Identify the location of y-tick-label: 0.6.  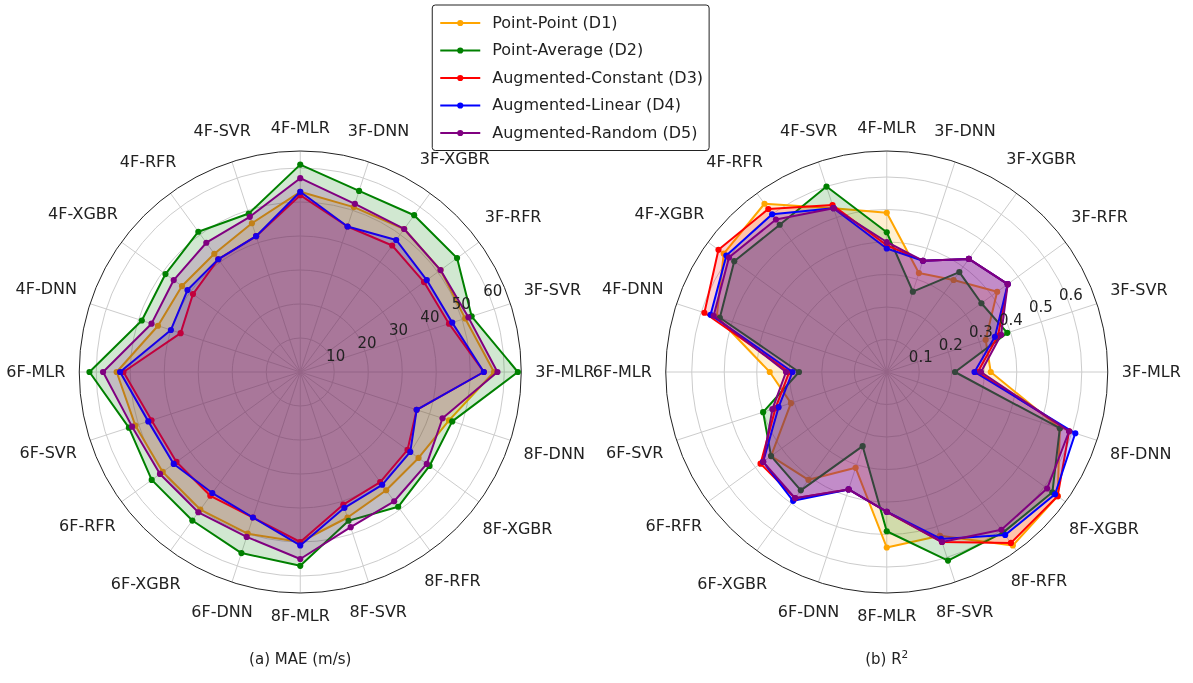
(1070, 294).